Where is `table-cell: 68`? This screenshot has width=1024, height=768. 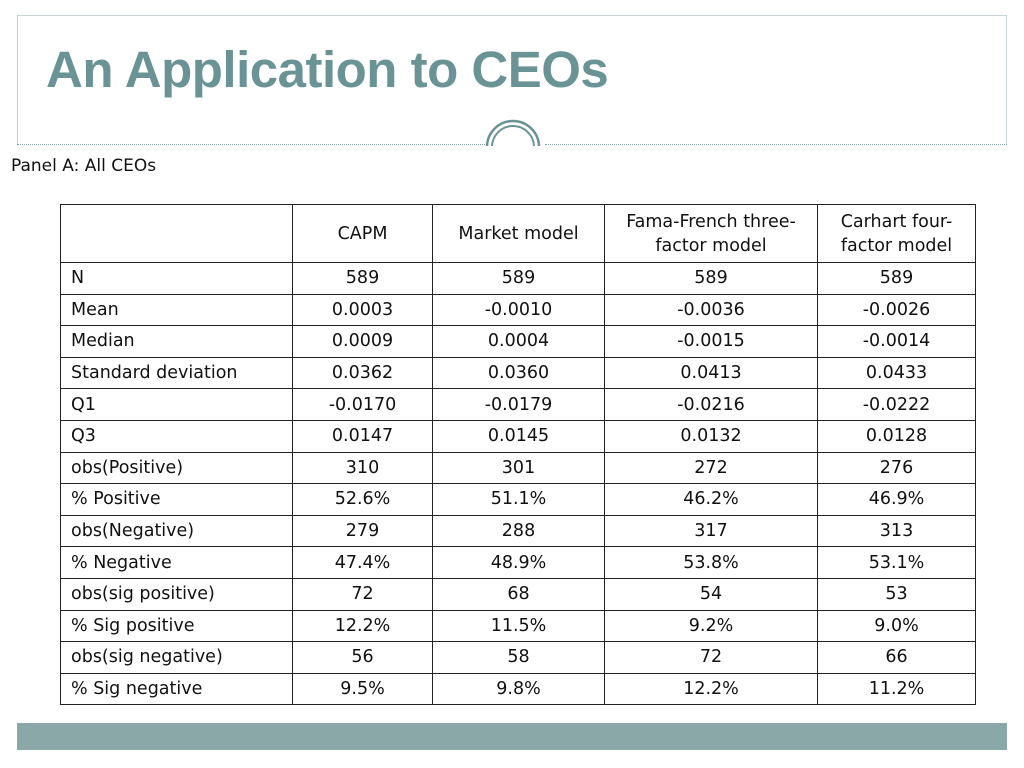 table-cell: 68 is located at coordinates (518, 594).